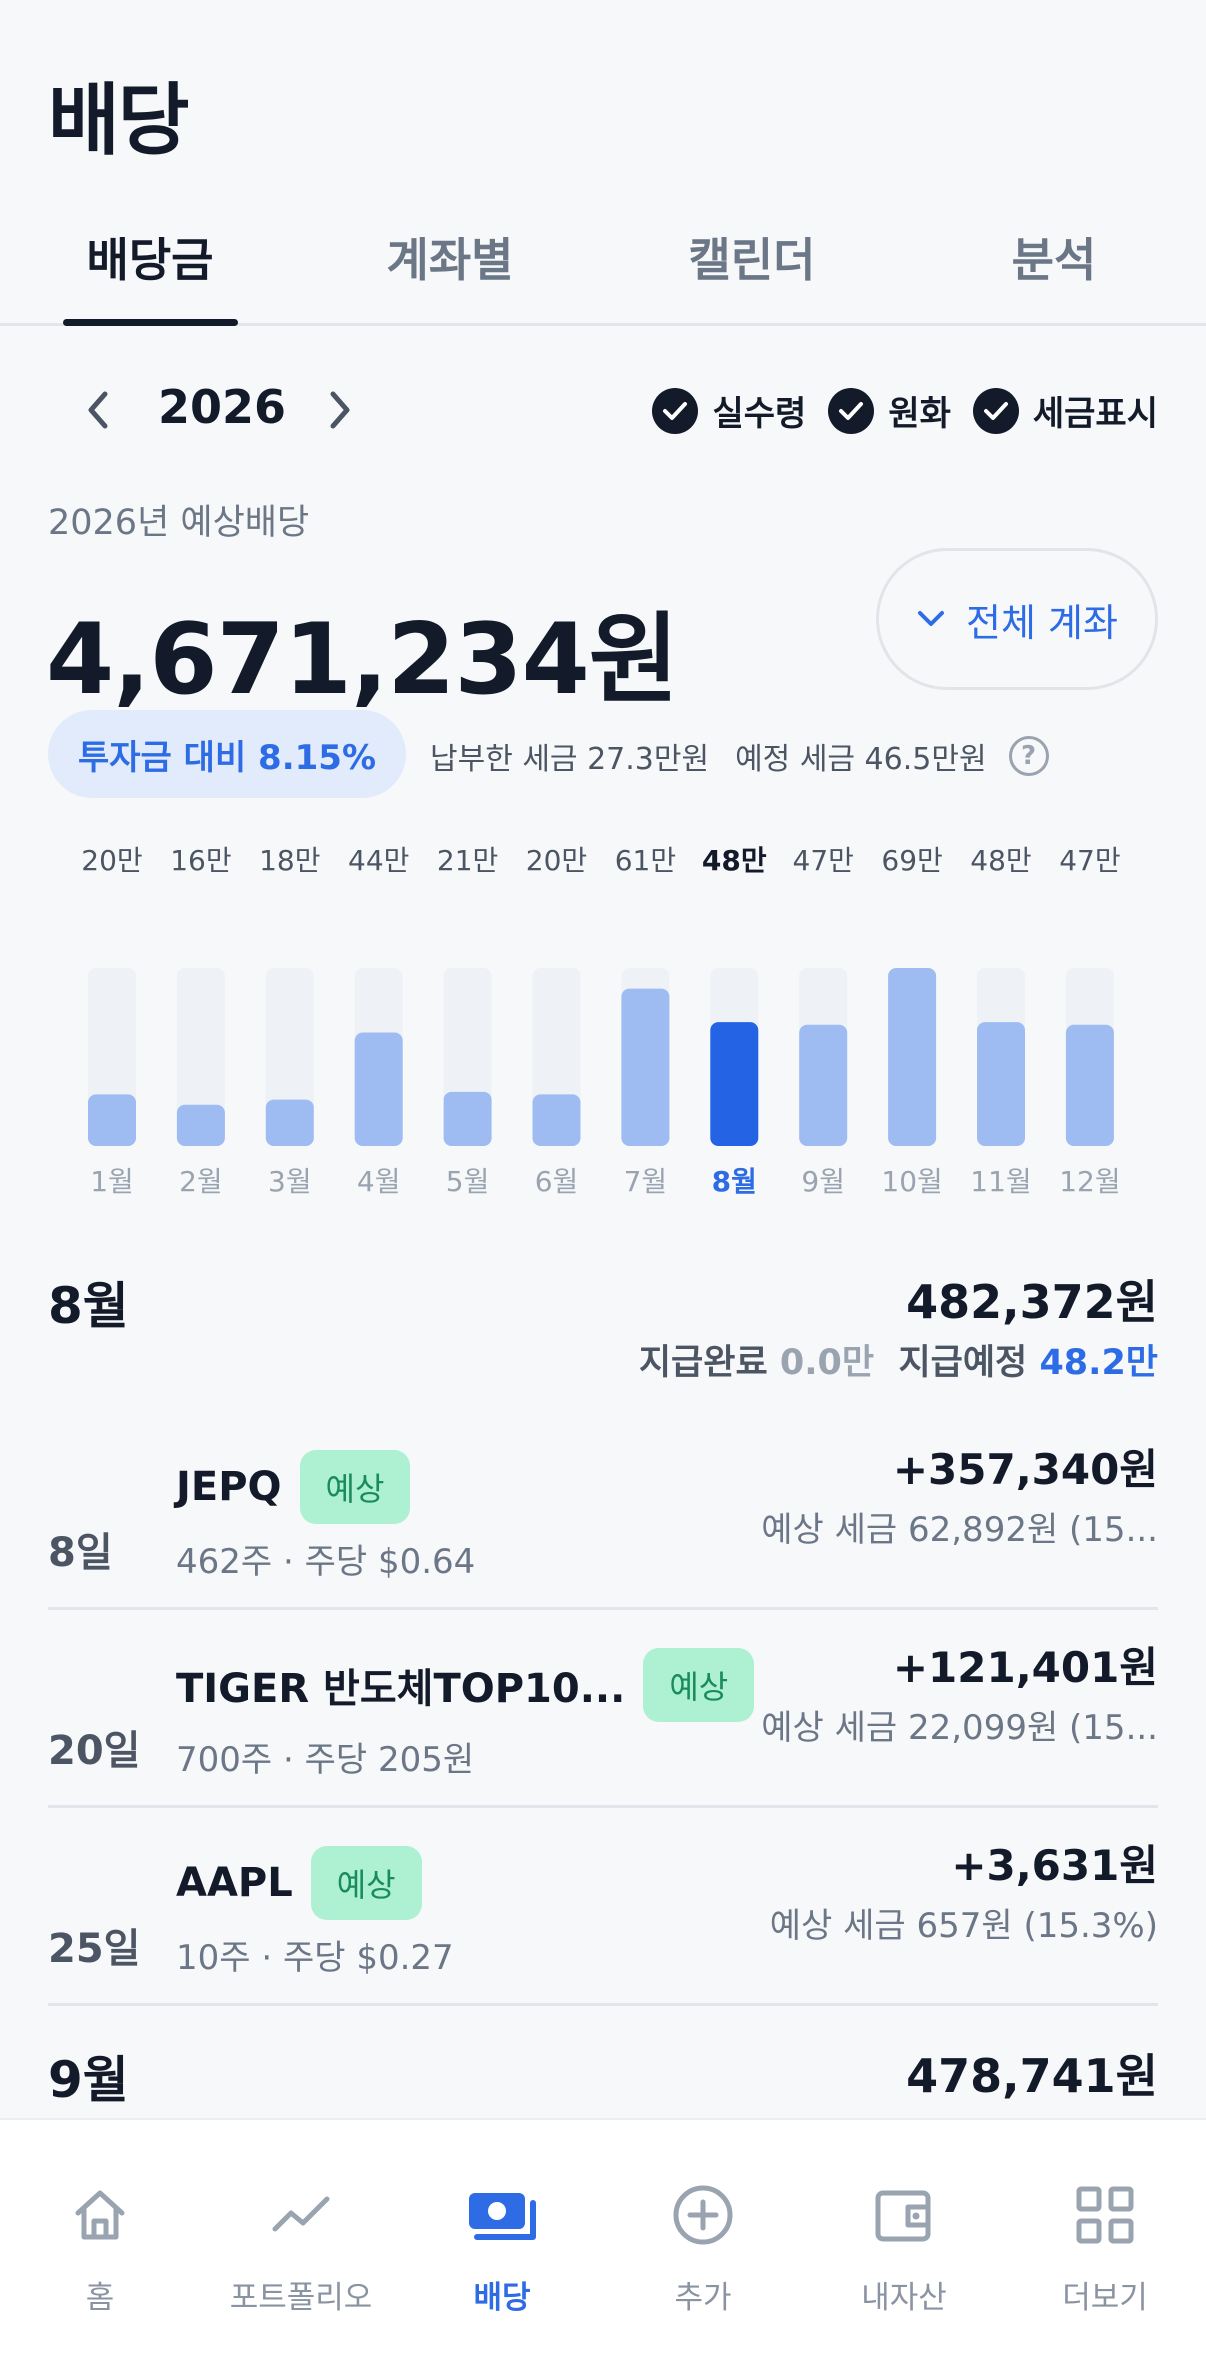 This screenshot has width=1206, height=2380. I want to click on ticker-name: JEPQ 예상, so click(293, 1487).